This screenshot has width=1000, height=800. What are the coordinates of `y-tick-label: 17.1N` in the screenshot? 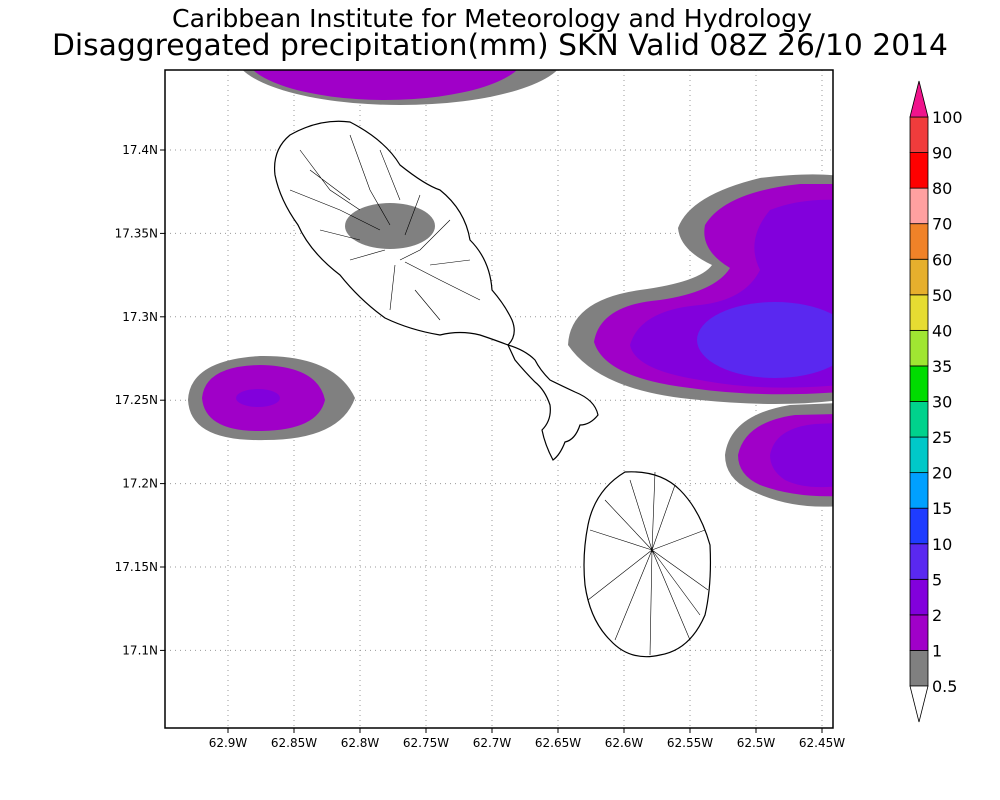 It's located at (140, 650).